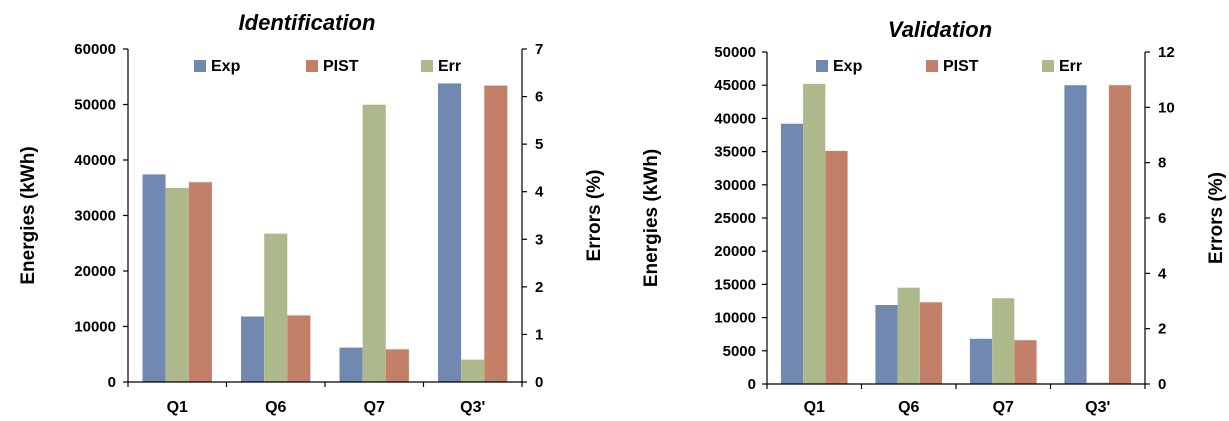  What do you see at coordinates (539, 144) in the screenshot?
I see `y2-tick-label: 5` at bounding box center [539, 144].